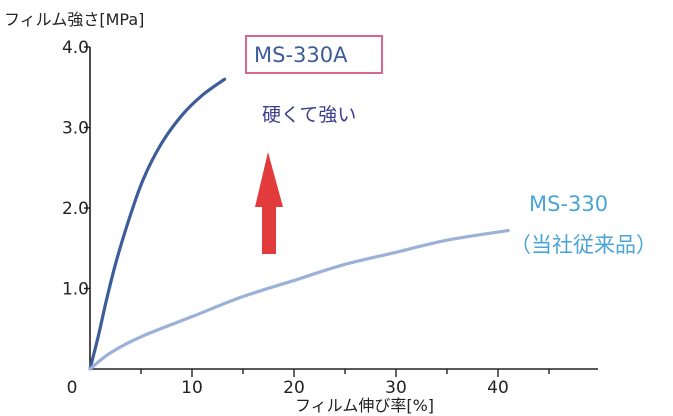 This screenshot has height=416, width=673. I want to click on x-tick-label: 30, so click(396, 388).